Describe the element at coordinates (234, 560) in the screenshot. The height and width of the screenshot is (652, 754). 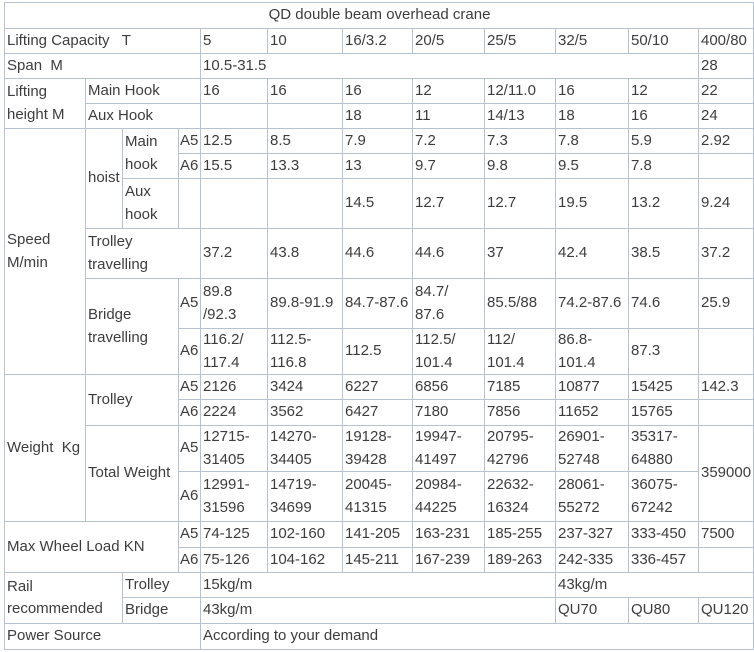
I see `value-cell: 75-126` at that location.